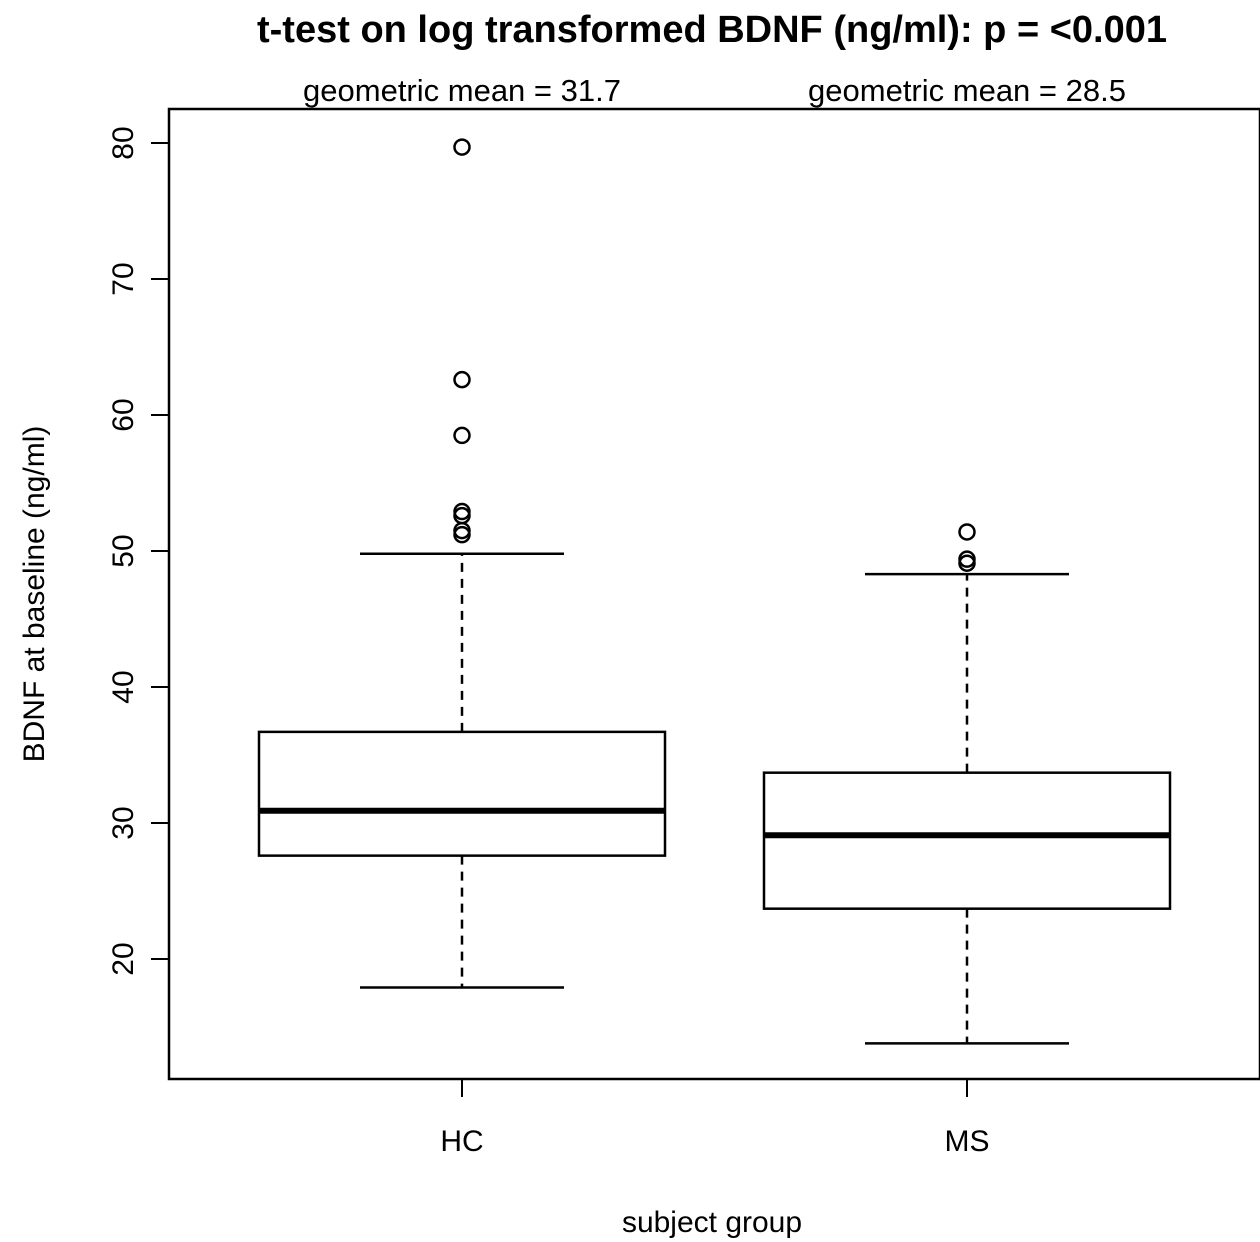 Image resolution: width=1260 pixels, height=1242 pixels. Describe the element at coordinates (123, 414) in the screenshot. I see `y-tick-label: 60` at that location.